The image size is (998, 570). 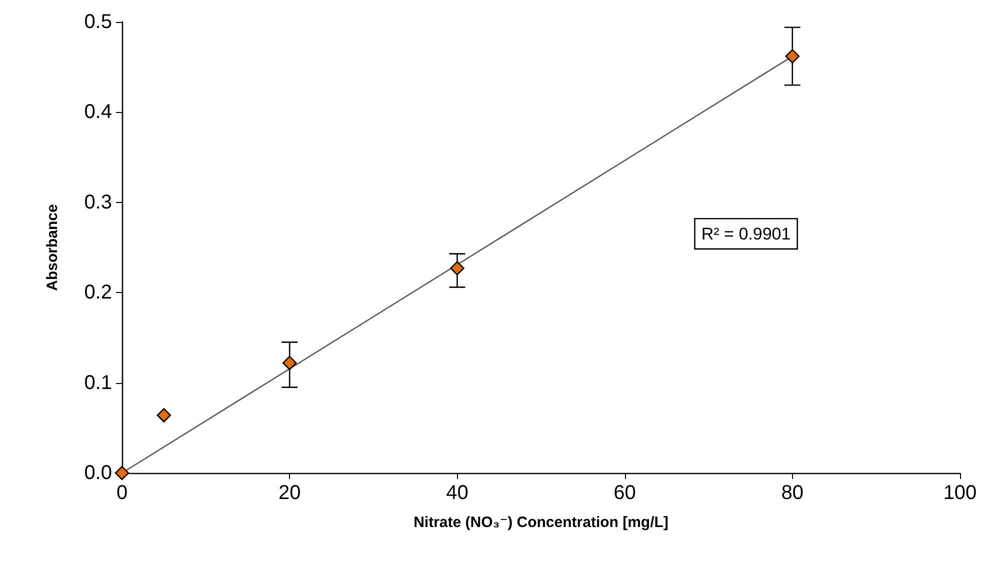 I want to click on x-tick-label: 20, so click(x=289, y=493).